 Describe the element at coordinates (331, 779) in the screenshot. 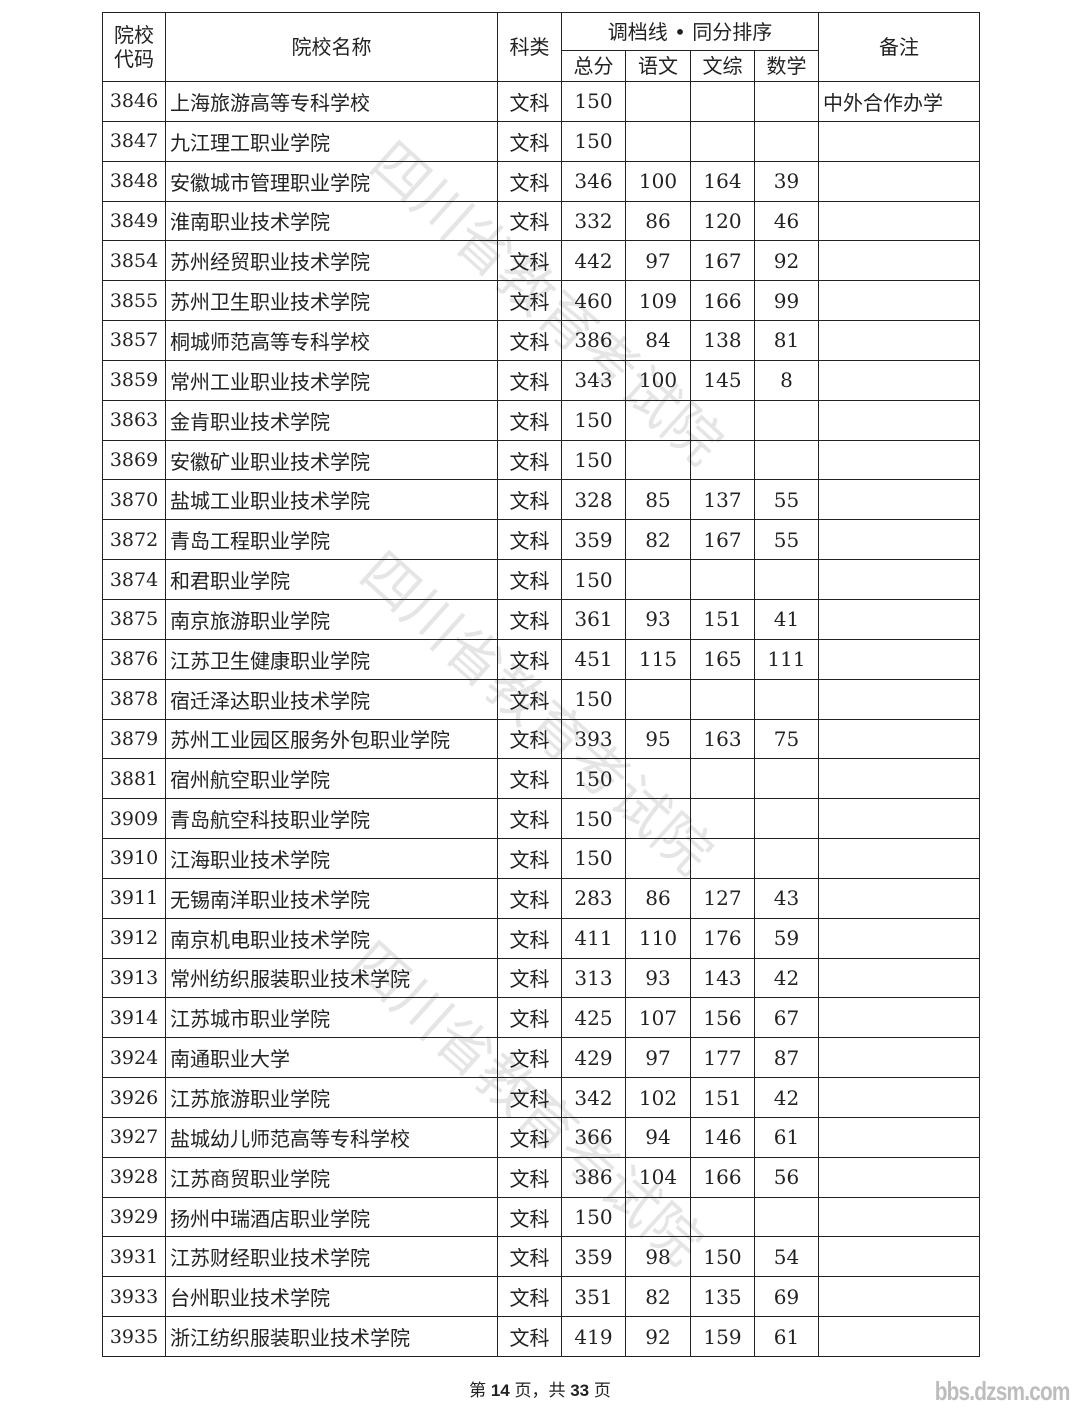

I see `cell-name: 宿州航空职业学院` at that location.